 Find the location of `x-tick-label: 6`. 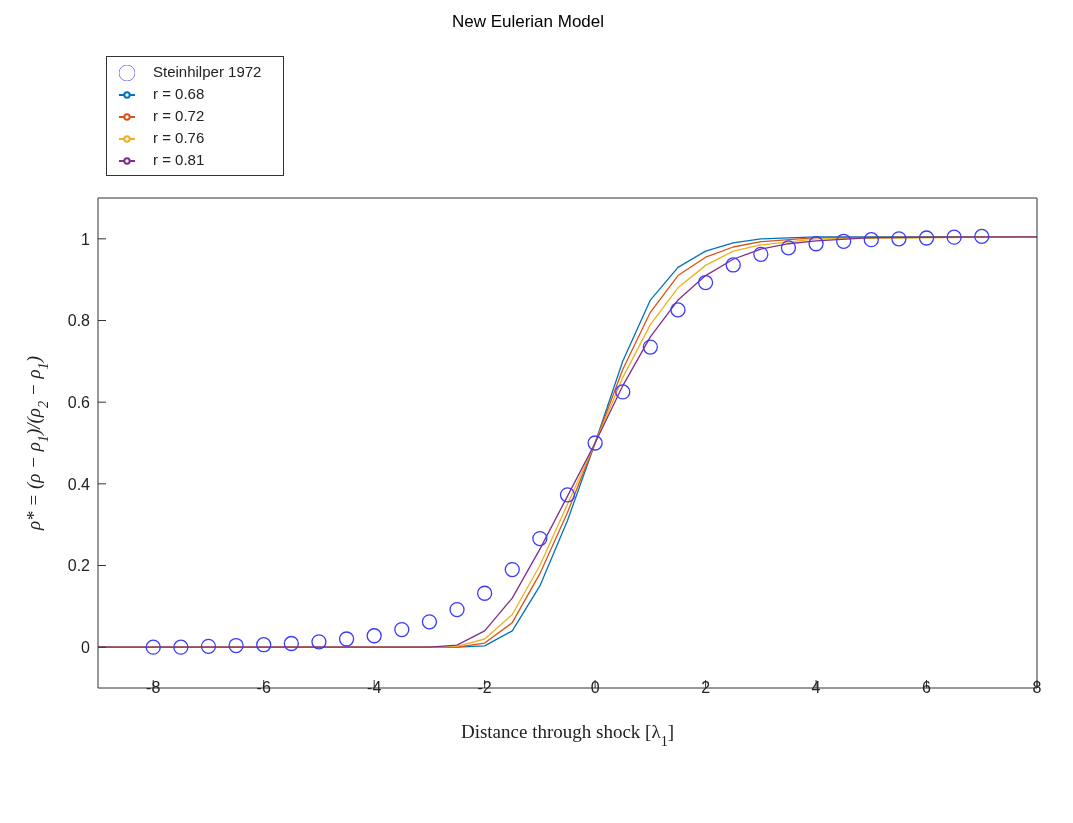

x-tick-label: 6 is located at coordinates (927, 688).